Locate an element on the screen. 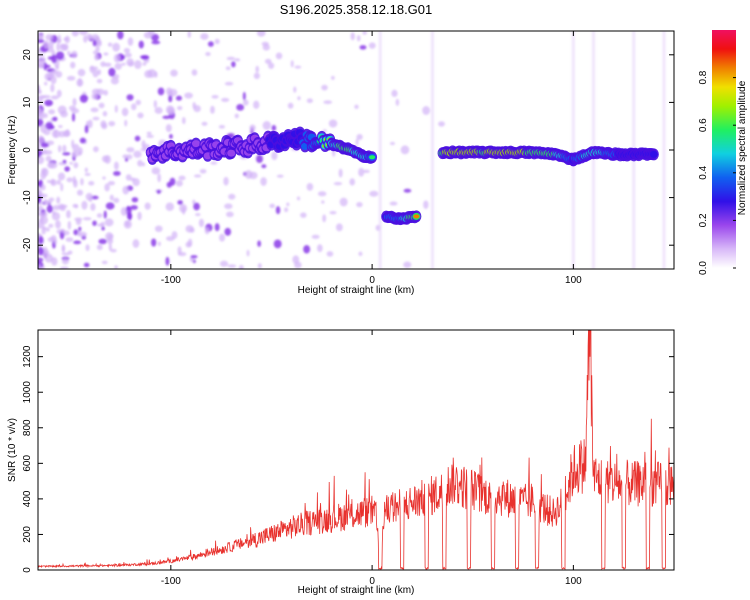 This screenshot has width=750, height=600. ridge-mid is located at coordinates (195, 144).